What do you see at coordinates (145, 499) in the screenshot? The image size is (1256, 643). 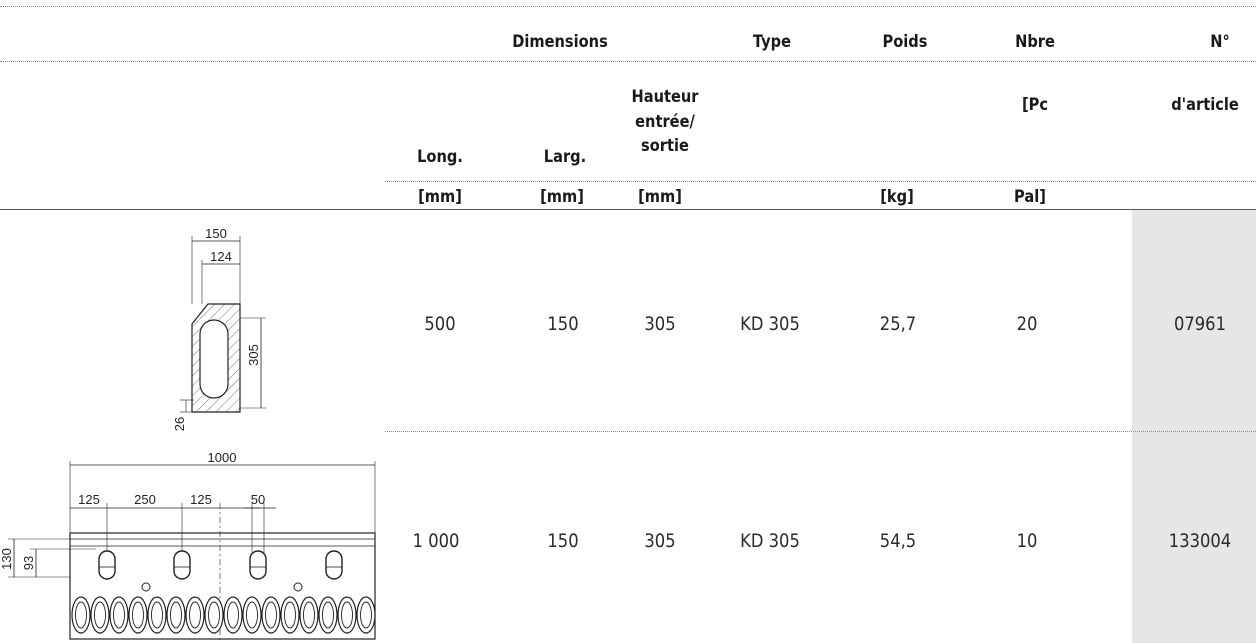 I see `dim-seg2: 250` at bounding box center [145, 499].